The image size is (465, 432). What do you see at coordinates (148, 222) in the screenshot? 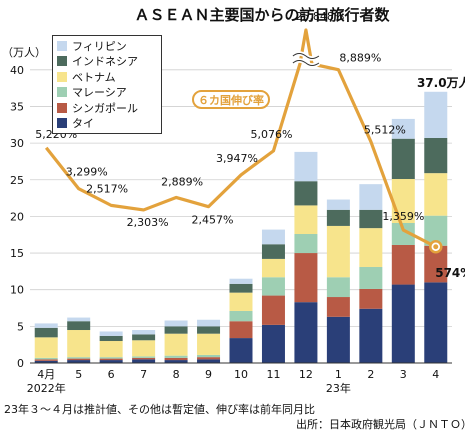
I see `growth-rate-label: 2,303%` at bounding box center [148, 222].